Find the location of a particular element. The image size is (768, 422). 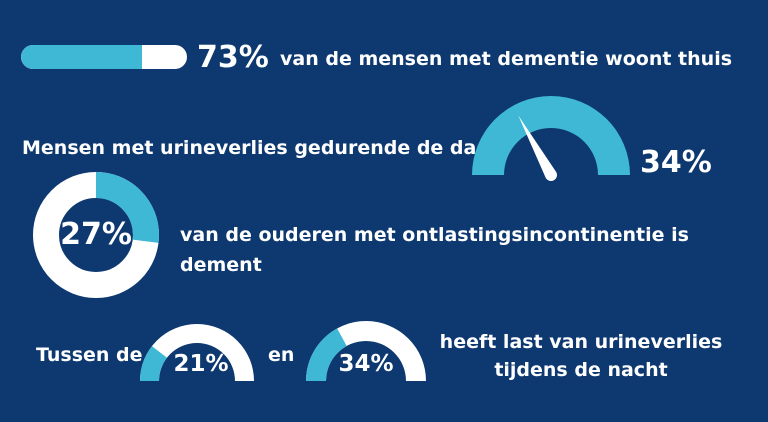

half-gauge-low-fill is located at coordinates (153, 363).